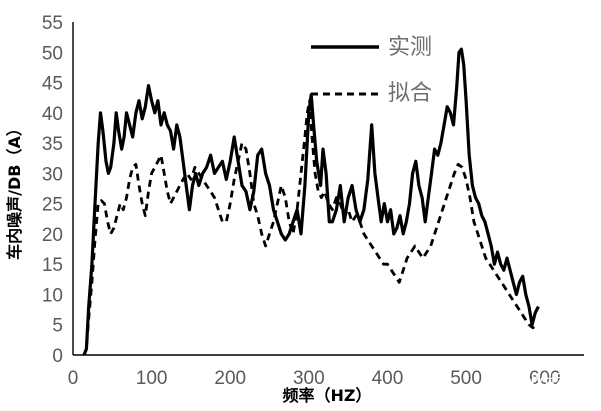 The width and height of the screenshot is (601, 411). I want to click on y-tick-label: 30, so click(52, 174).